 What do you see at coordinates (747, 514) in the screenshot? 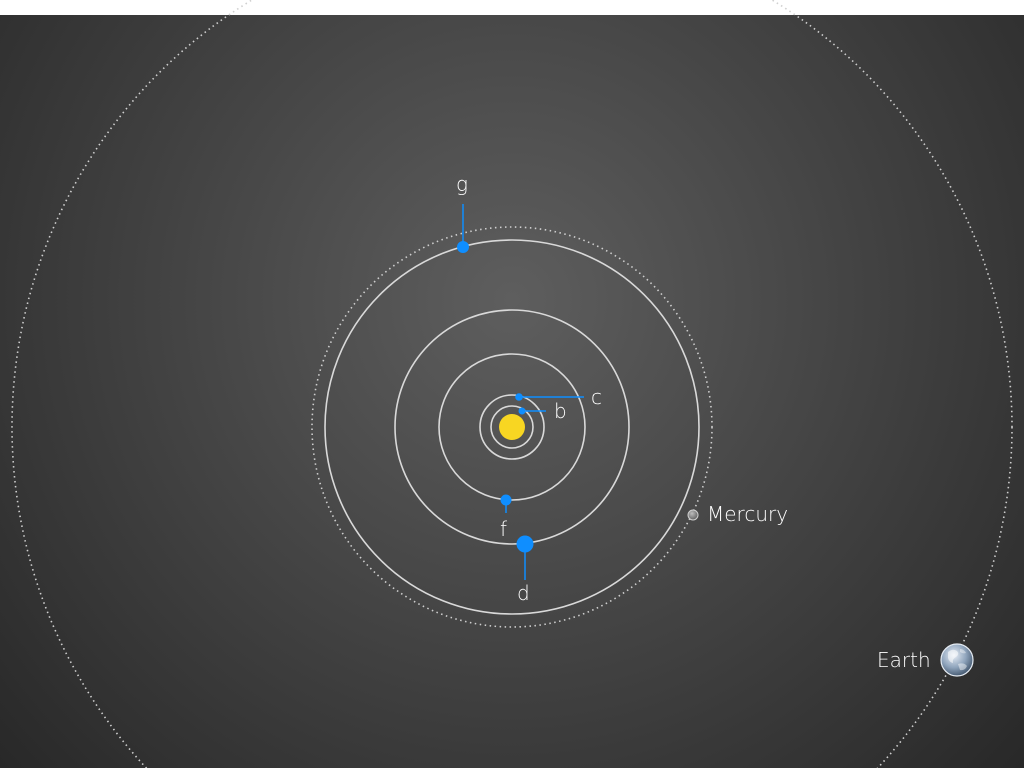
I see `mercury-label: Mercury` at bounding box center [747, 514].